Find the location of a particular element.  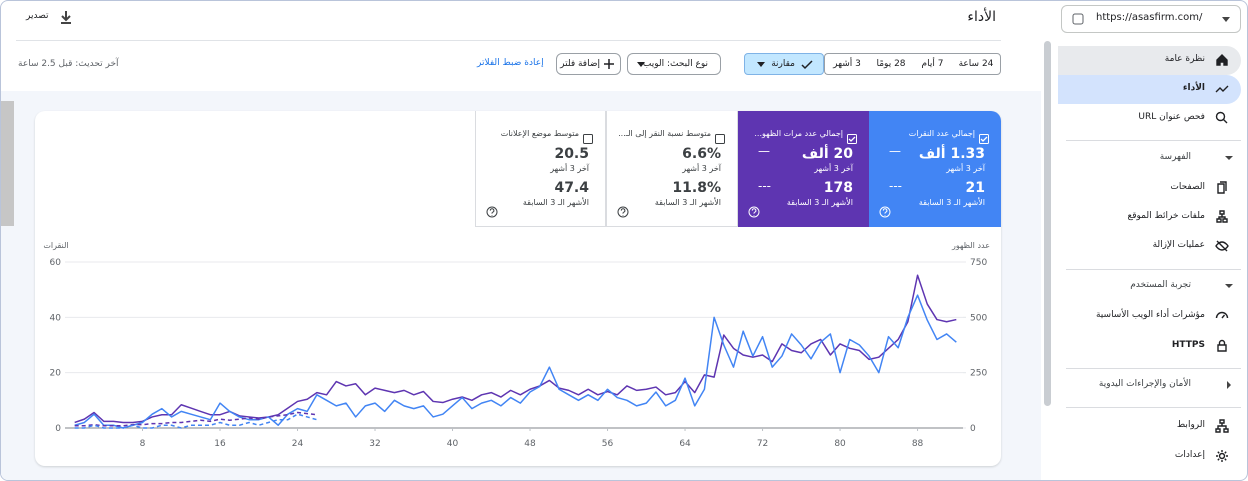

range-button: 7 أيام is located at coordinates (932, 64).